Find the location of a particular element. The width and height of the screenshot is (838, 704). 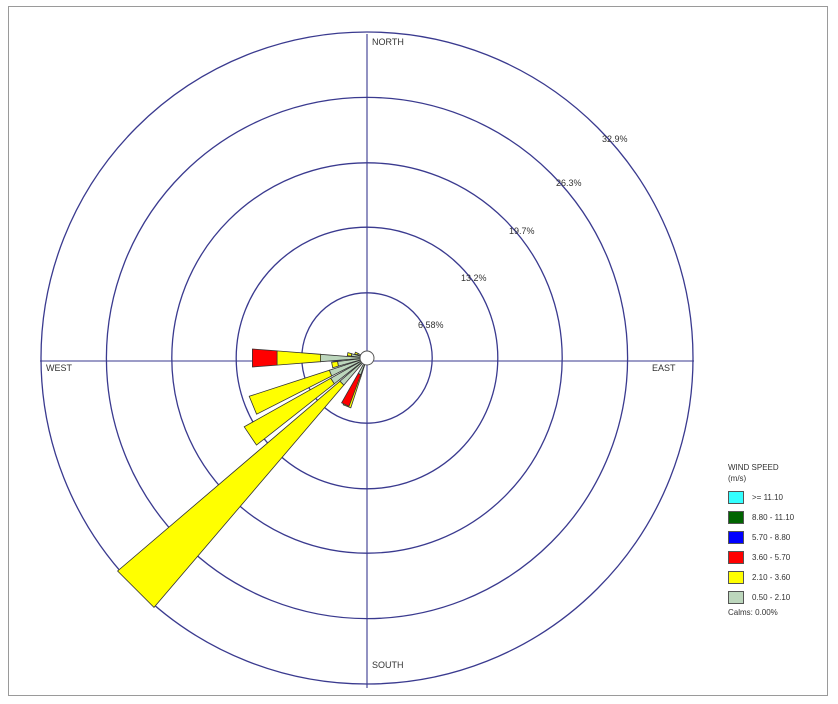

legend-label: >= 11.10 is located at coordinates (767, 497).